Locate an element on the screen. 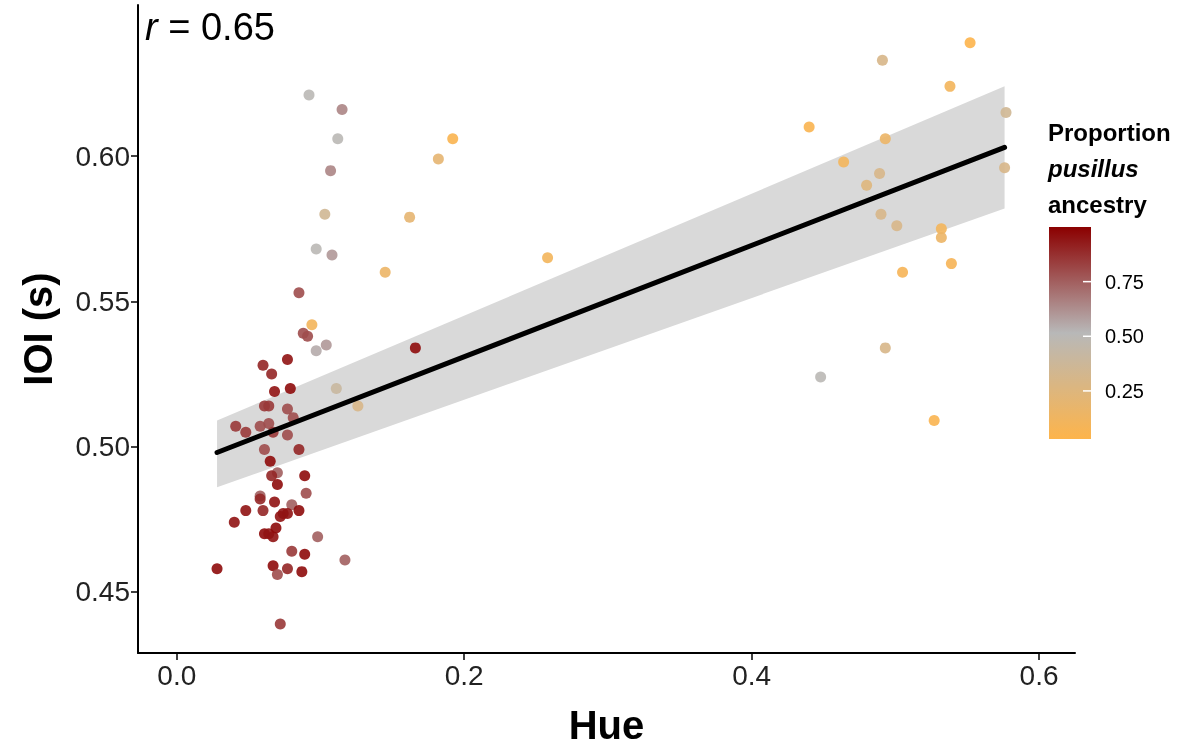 Image resolution: width=1192 pixels, height=750 pixels. color-bar-label: 0.25 is located at coordinates (1124, 390).